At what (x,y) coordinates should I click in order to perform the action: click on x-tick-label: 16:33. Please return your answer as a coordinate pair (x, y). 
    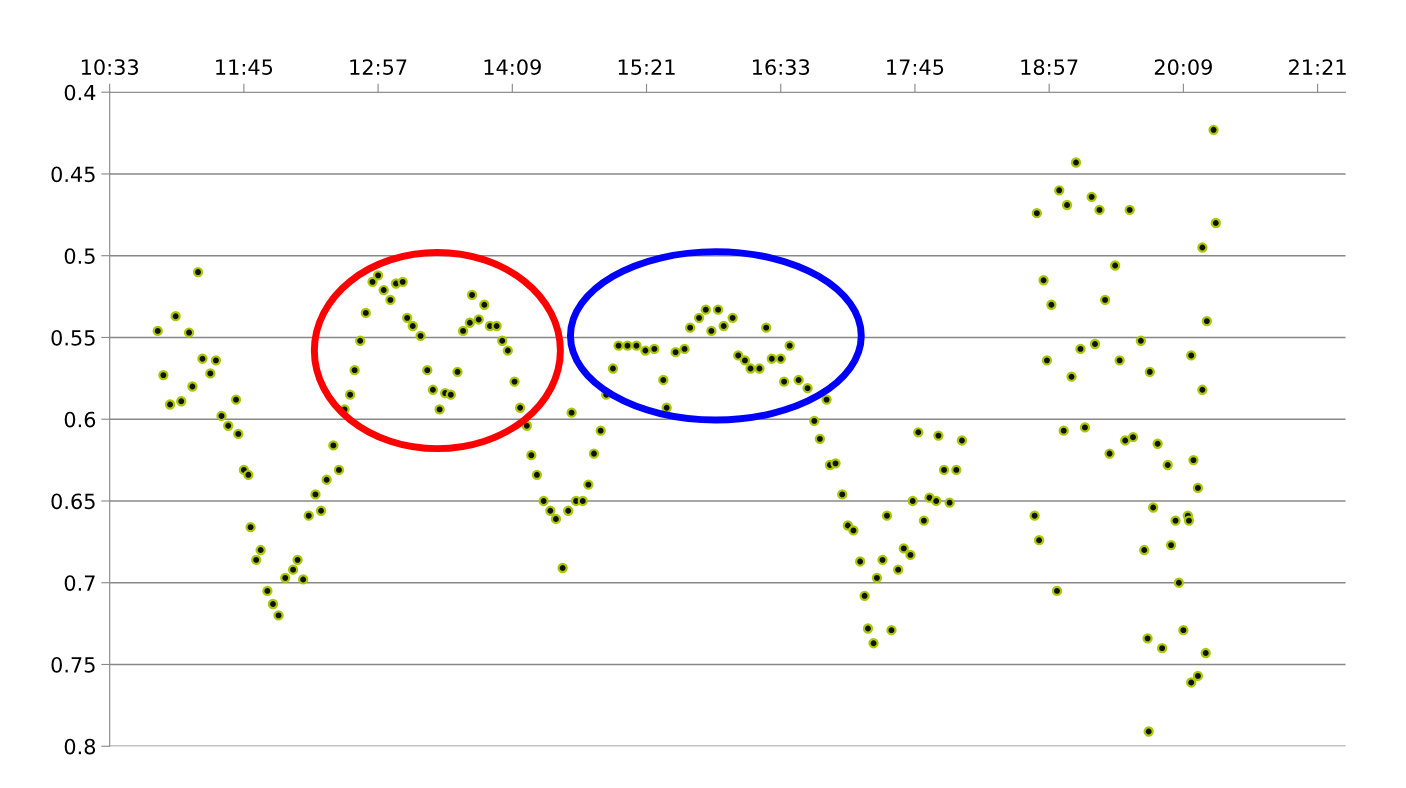
    Looking at the image, I should click on (781, 67).